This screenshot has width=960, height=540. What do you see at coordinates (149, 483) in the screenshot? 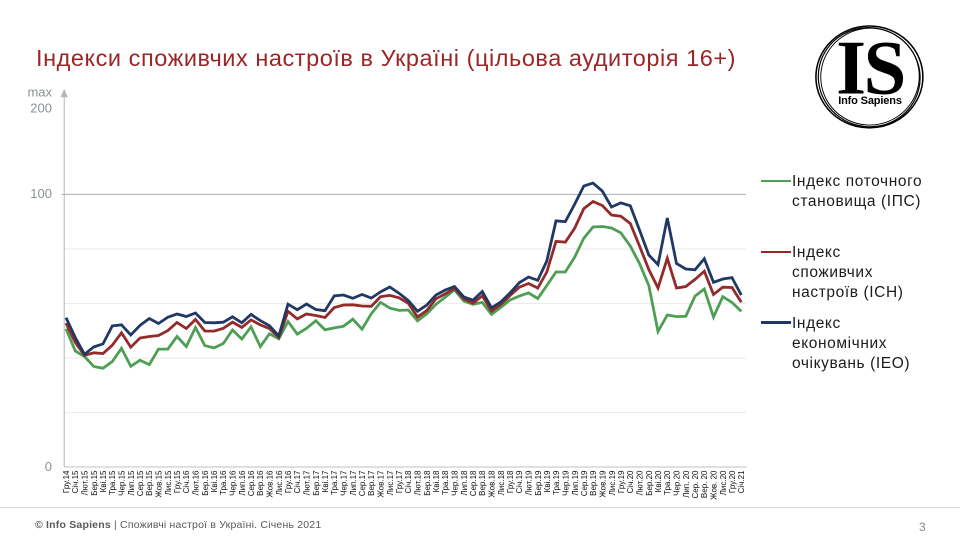
I see `svg-text: Вер.15` at bounding box center [149, 483].